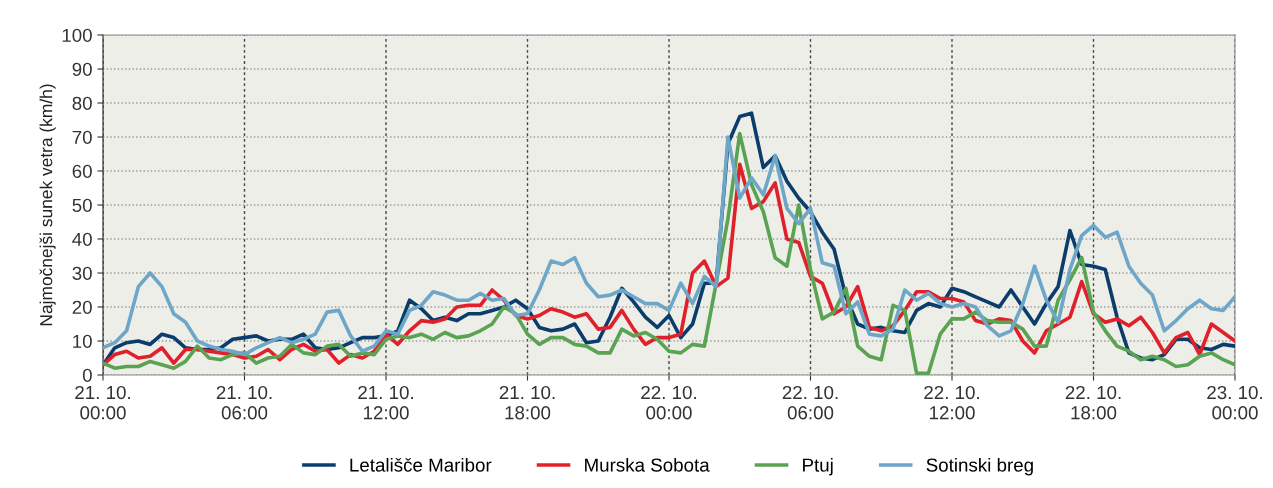 The width and height of the screenshot is (1273, 488). Describe the element at coordinates (527, 402) in the screenshot. I see `x-tick-label: 21. 10. 18:00` at that location.